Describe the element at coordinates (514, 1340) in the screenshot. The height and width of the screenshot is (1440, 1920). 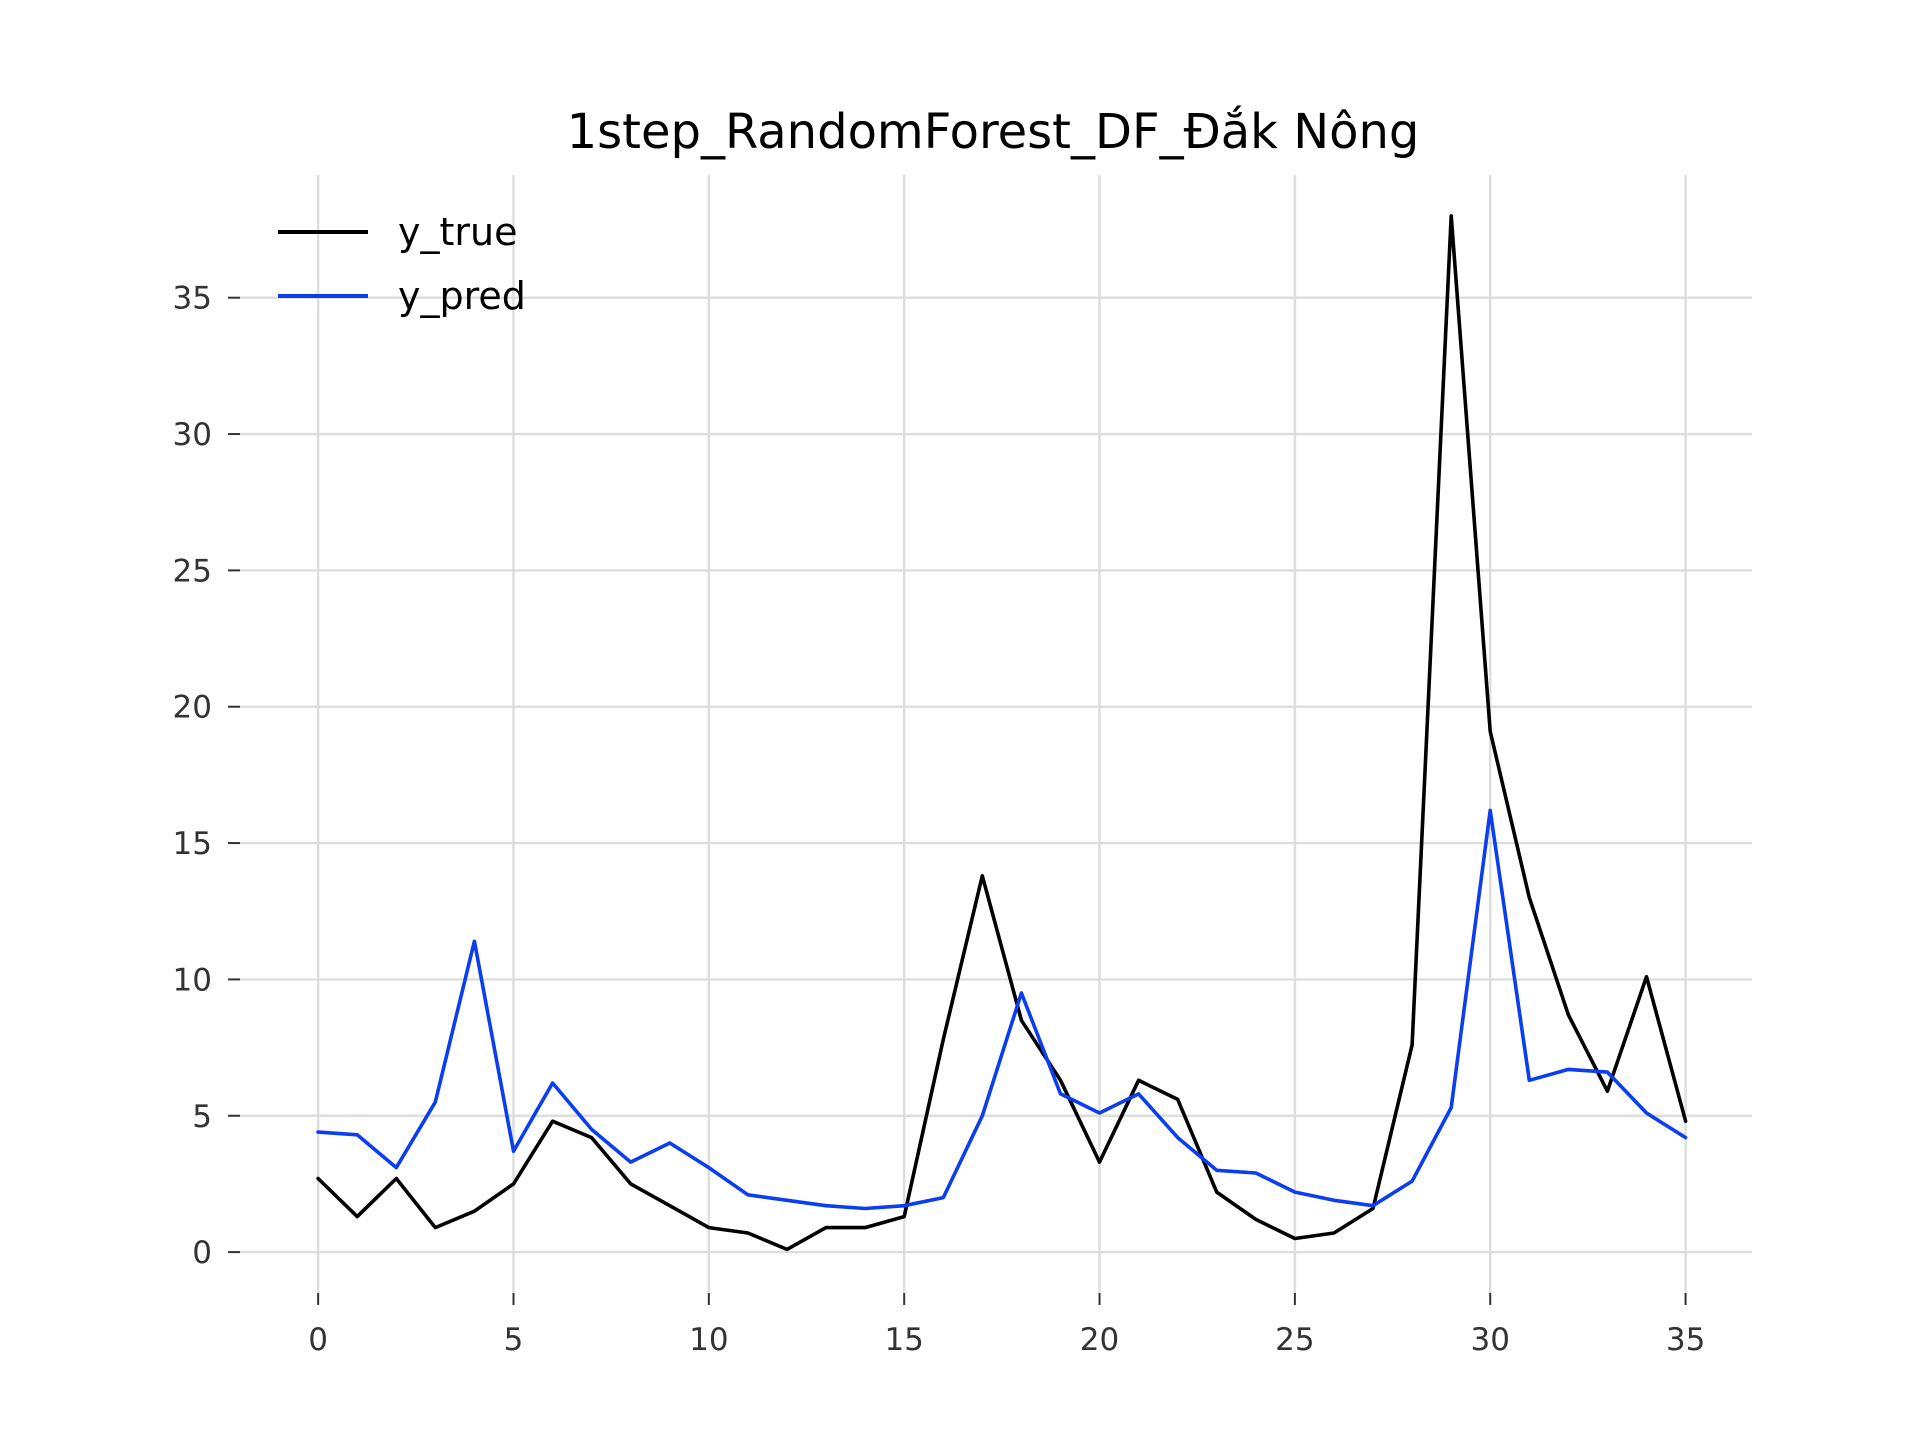
I see `x-tick-label: 5` at that location.